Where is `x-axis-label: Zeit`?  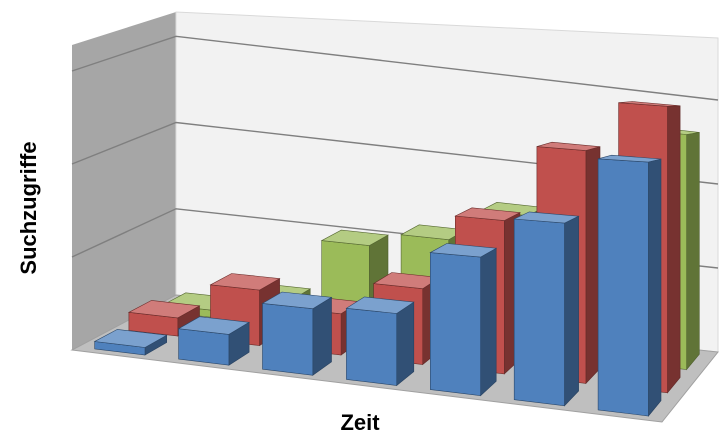 x-axis-label: Zeit is located at coordinates (360, 422).